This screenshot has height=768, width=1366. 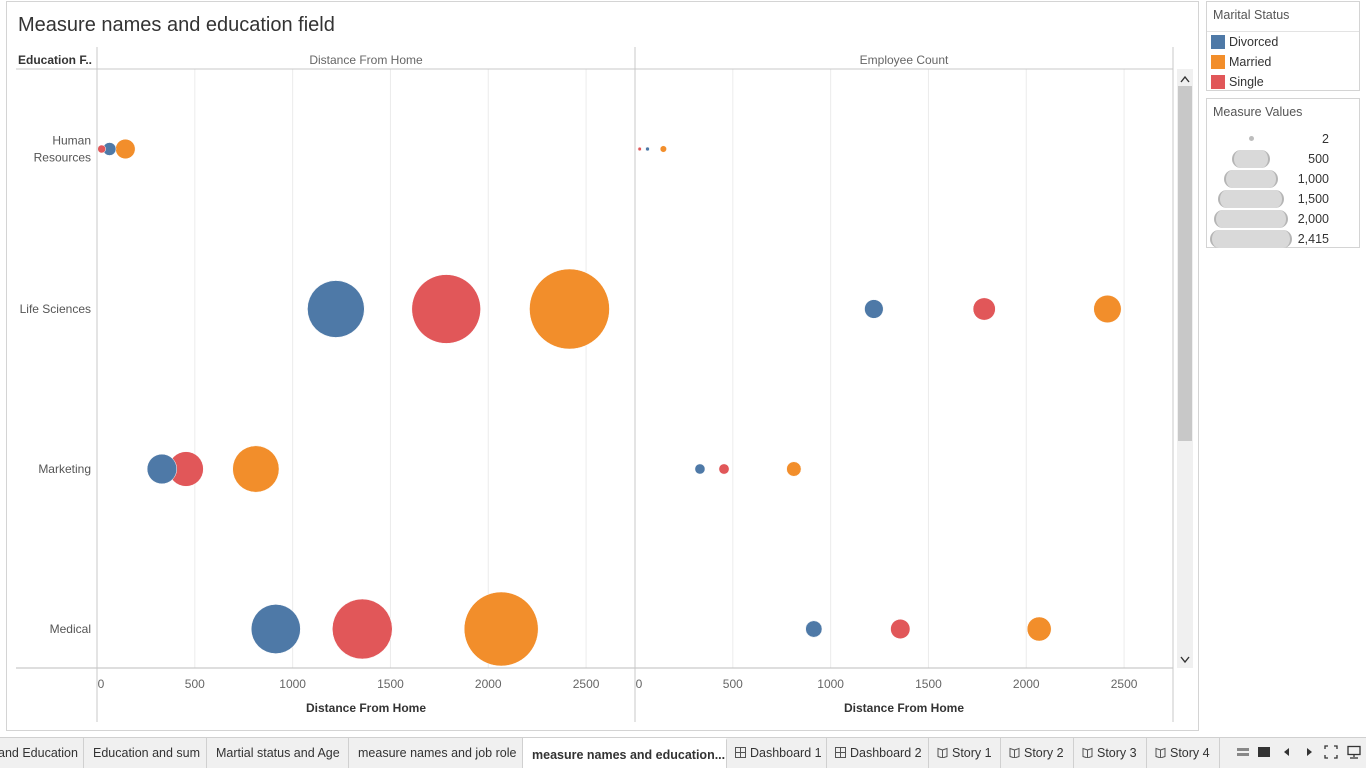 I want to click on tab-story-1: Story 1, so click(x=965, y=753).